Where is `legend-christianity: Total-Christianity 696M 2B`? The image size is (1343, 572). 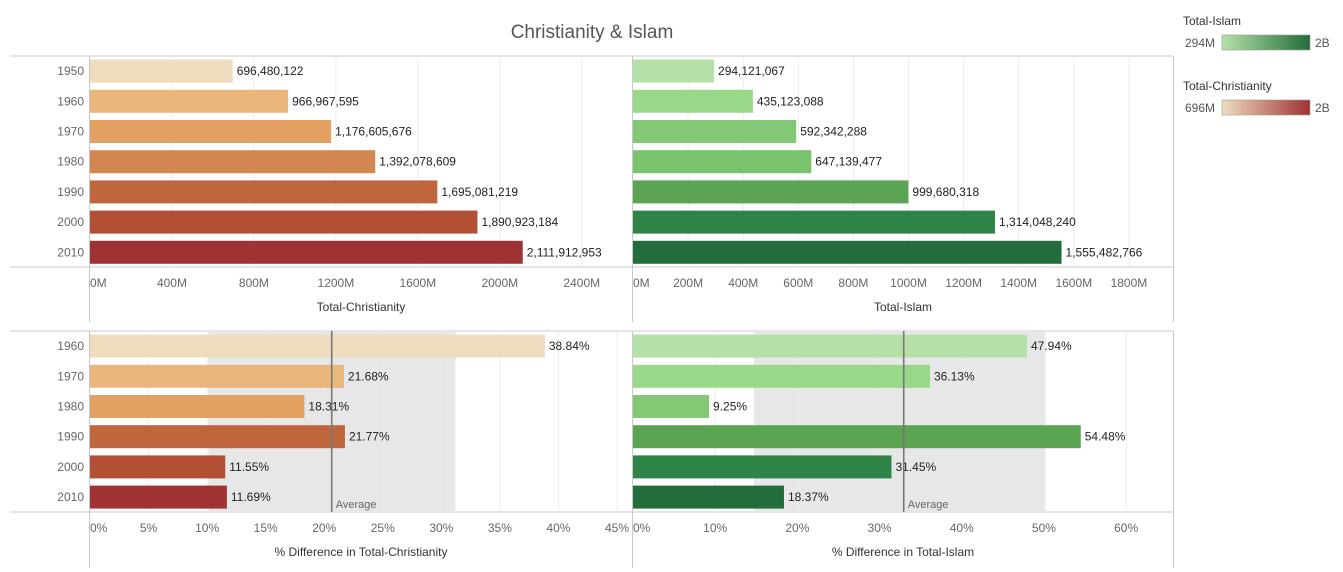 legend-christianity: Total-Christianity 696M 2B is located at coordinates (1256, 97).